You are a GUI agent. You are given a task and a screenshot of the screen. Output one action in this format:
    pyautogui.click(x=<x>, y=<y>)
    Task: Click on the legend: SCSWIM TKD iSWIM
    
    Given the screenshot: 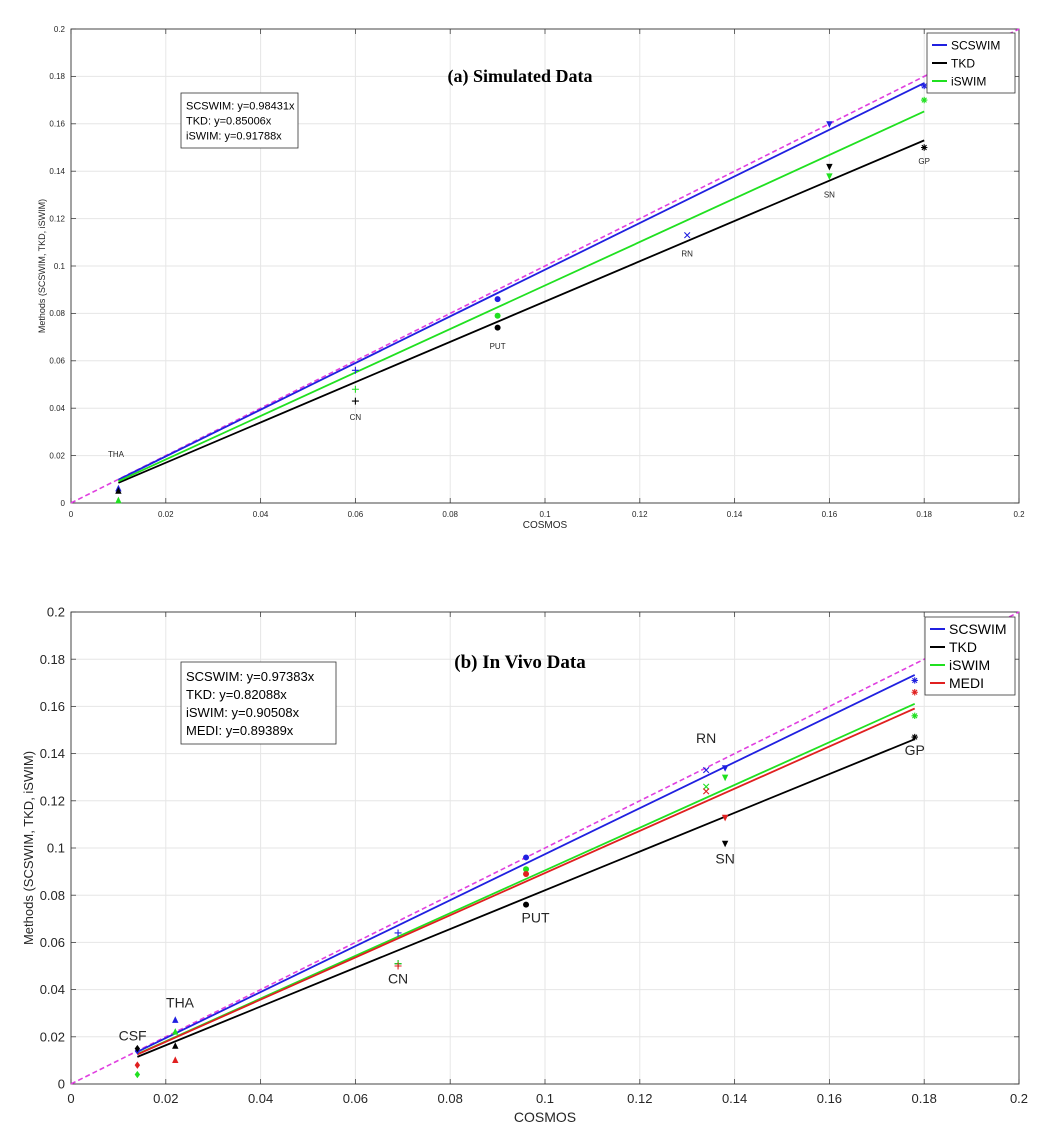 What is the action you would take?
    pyautogui.click(x=971, y=63)
    